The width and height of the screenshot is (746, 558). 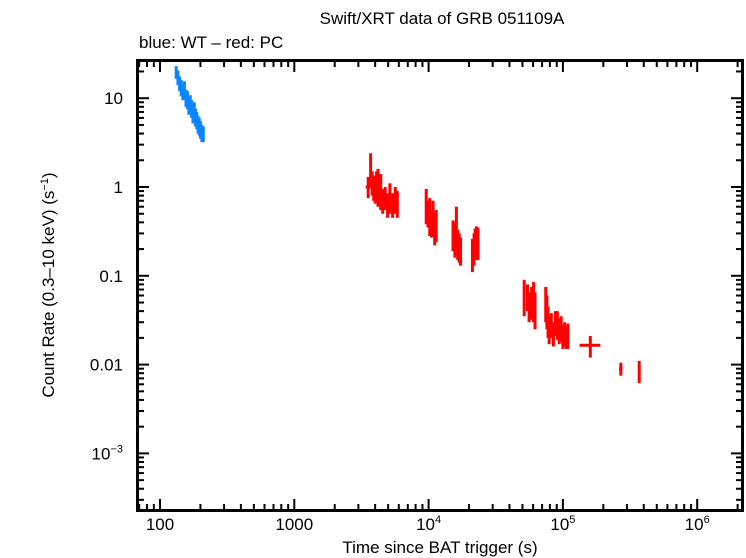 What do you see at coordinates (572, 520) in the screenshot?
I see `x-tick-label-exponent: 5` at bounding box center [572, 520].